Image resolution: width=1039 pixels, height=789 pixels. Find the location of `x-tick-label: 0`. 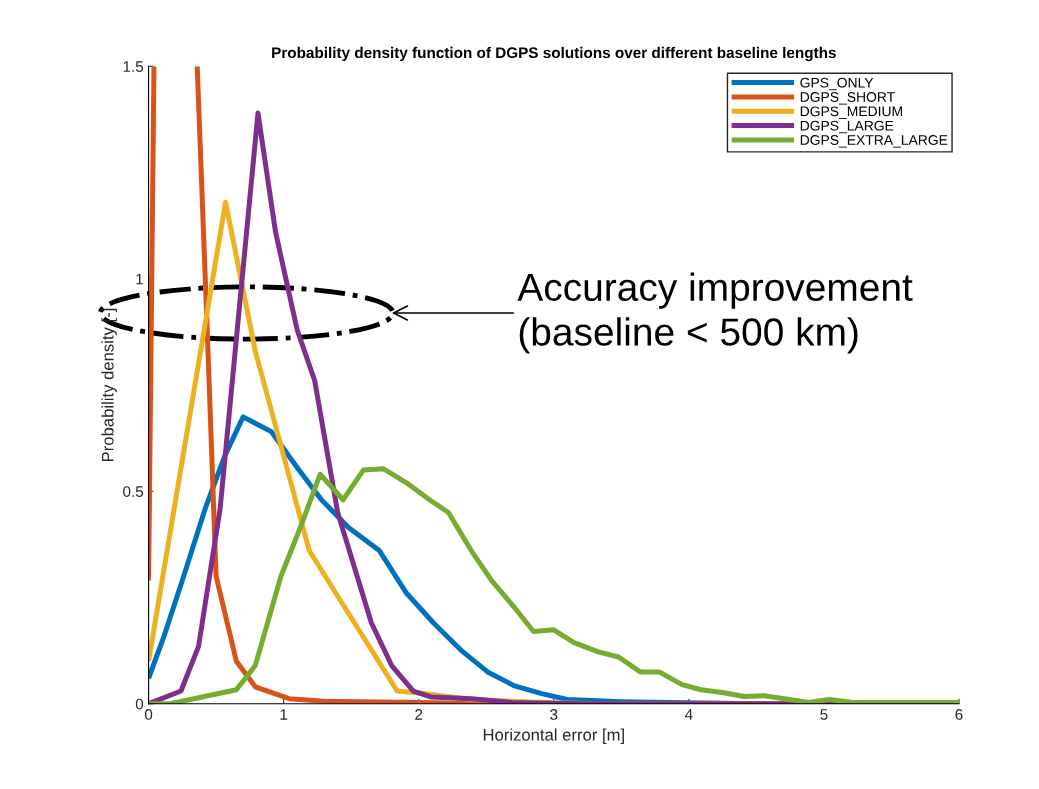

x-tick-label: 0 is located at coordinates (148, 714).